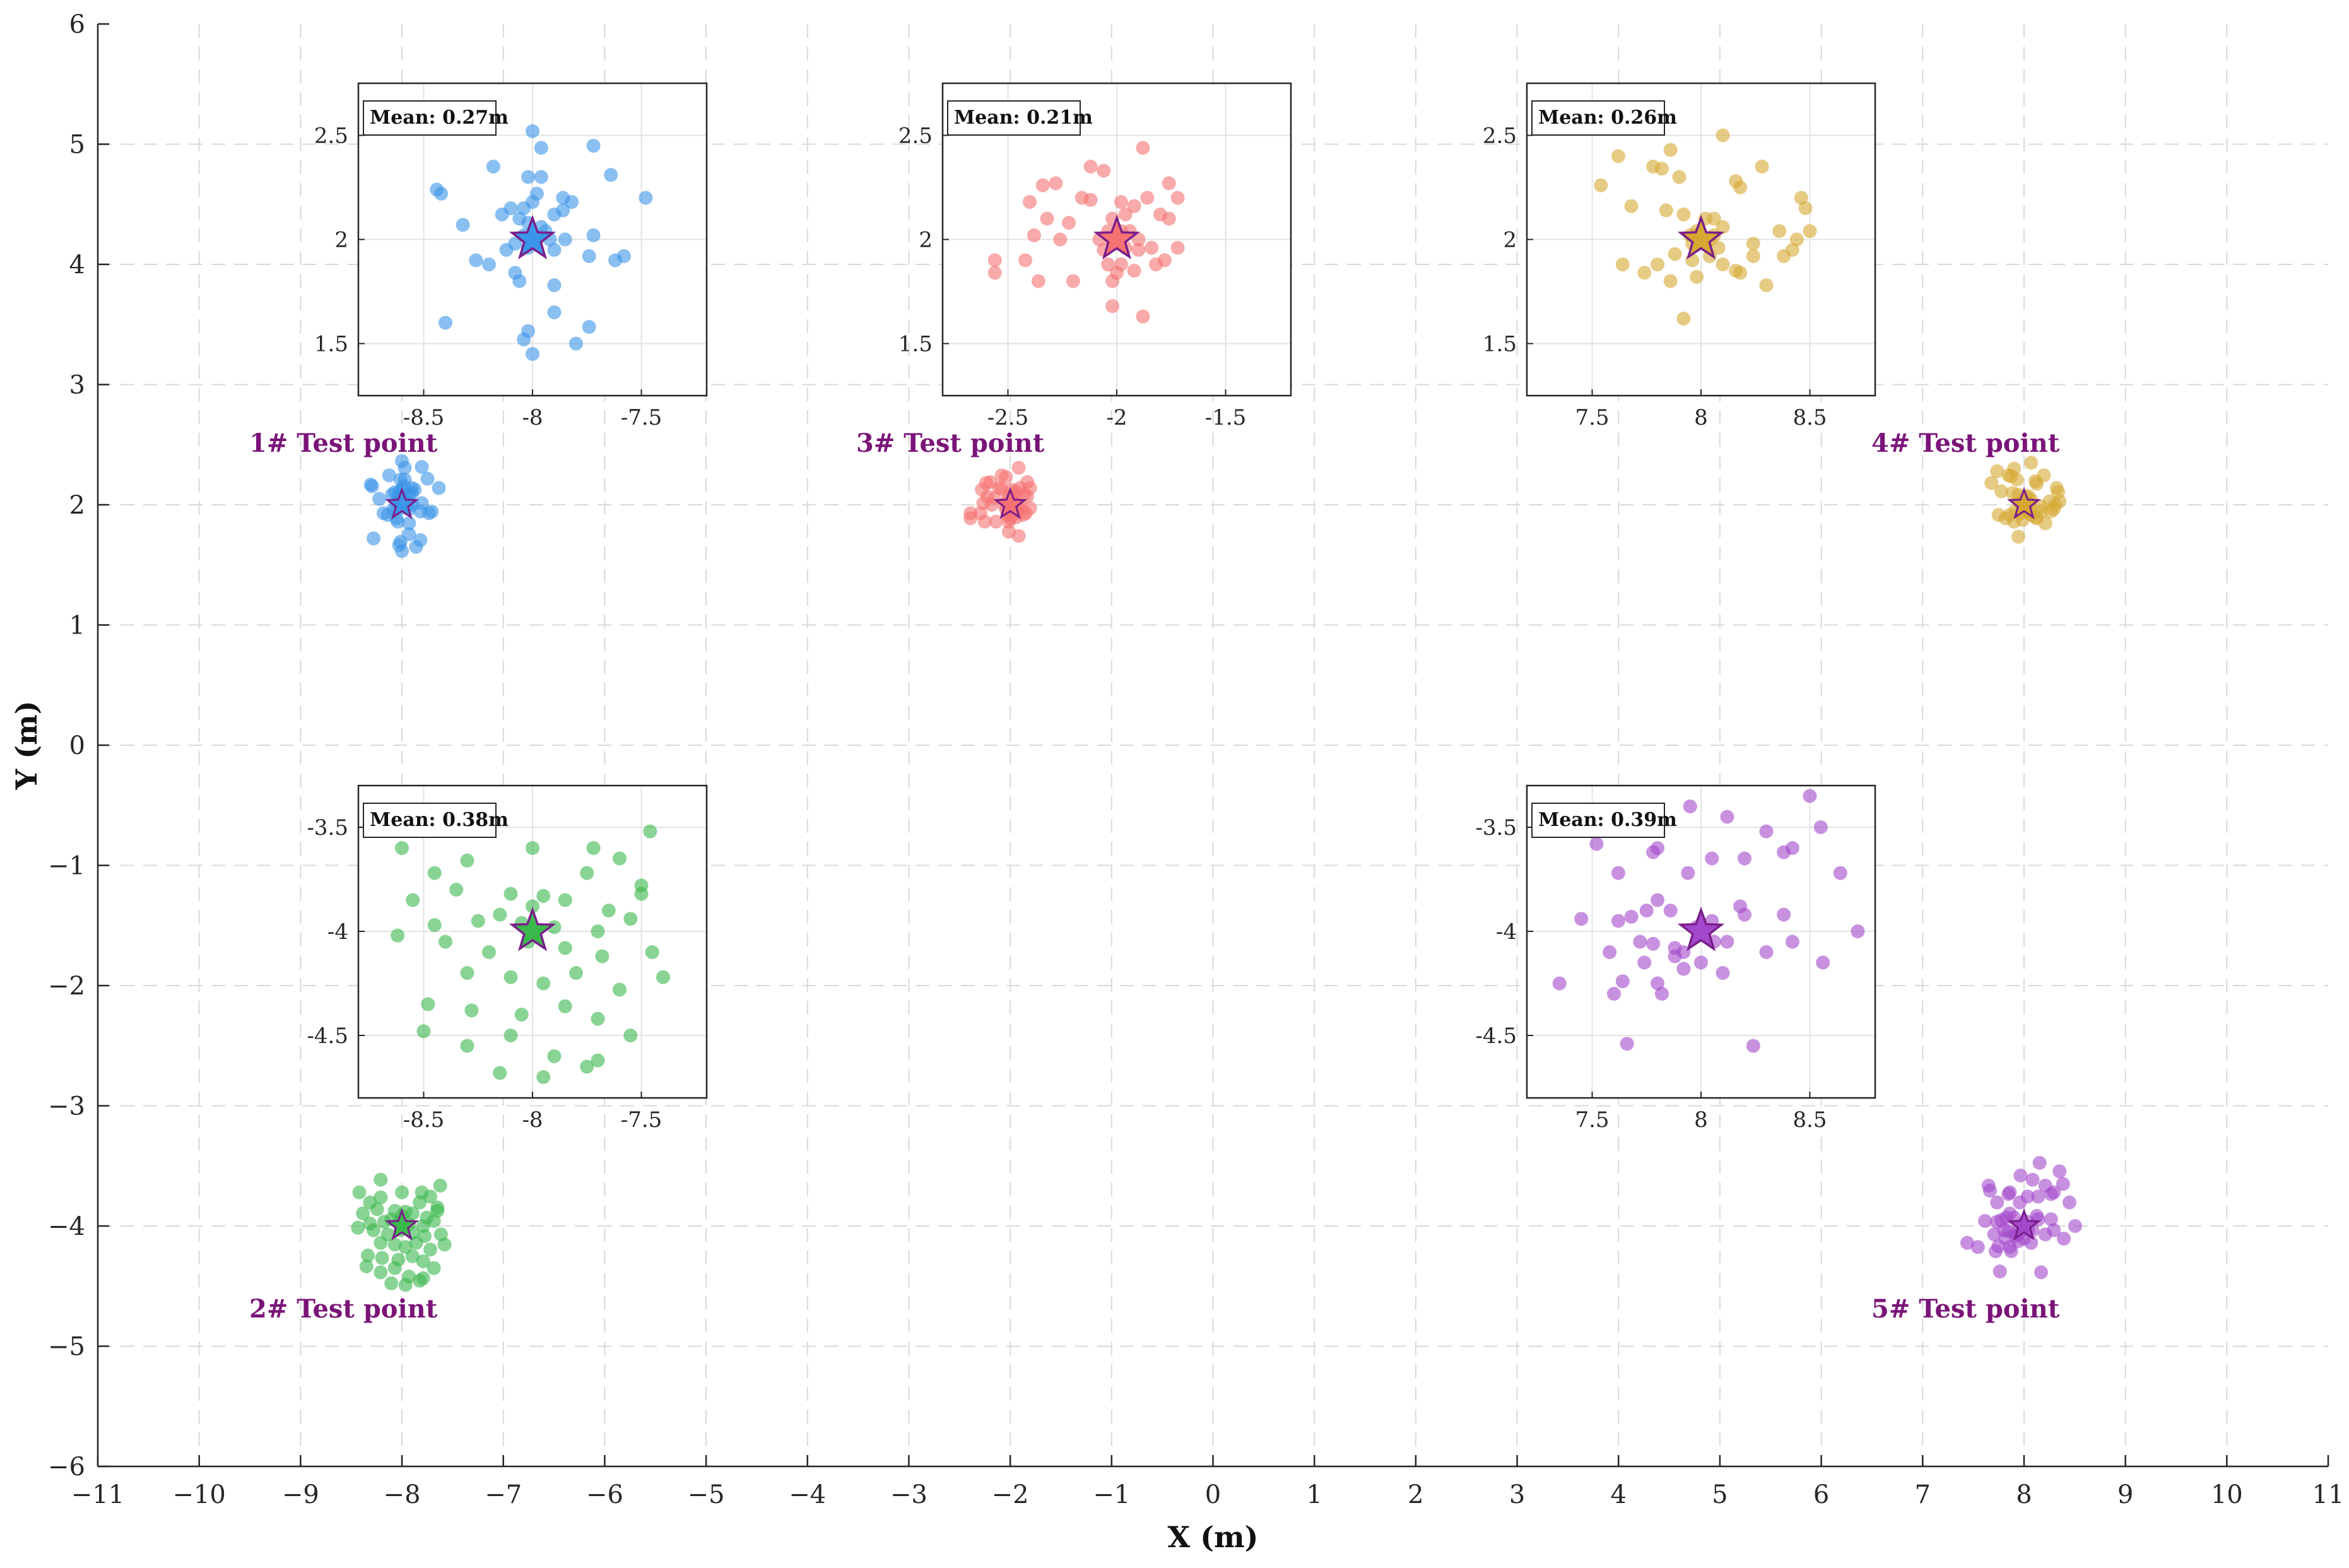 The image size is (2349, 1568). What do you see at coordinates (402, 1494) in the screenshot?
I see `x-tick-label: −8` at bounding box center [402, 1494].